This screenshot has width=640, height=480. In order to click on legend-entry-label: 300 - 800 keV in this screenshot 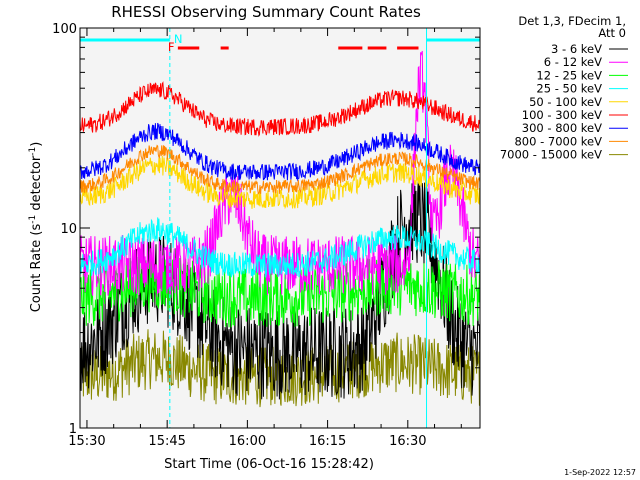, I will do `click(562, 128)`.